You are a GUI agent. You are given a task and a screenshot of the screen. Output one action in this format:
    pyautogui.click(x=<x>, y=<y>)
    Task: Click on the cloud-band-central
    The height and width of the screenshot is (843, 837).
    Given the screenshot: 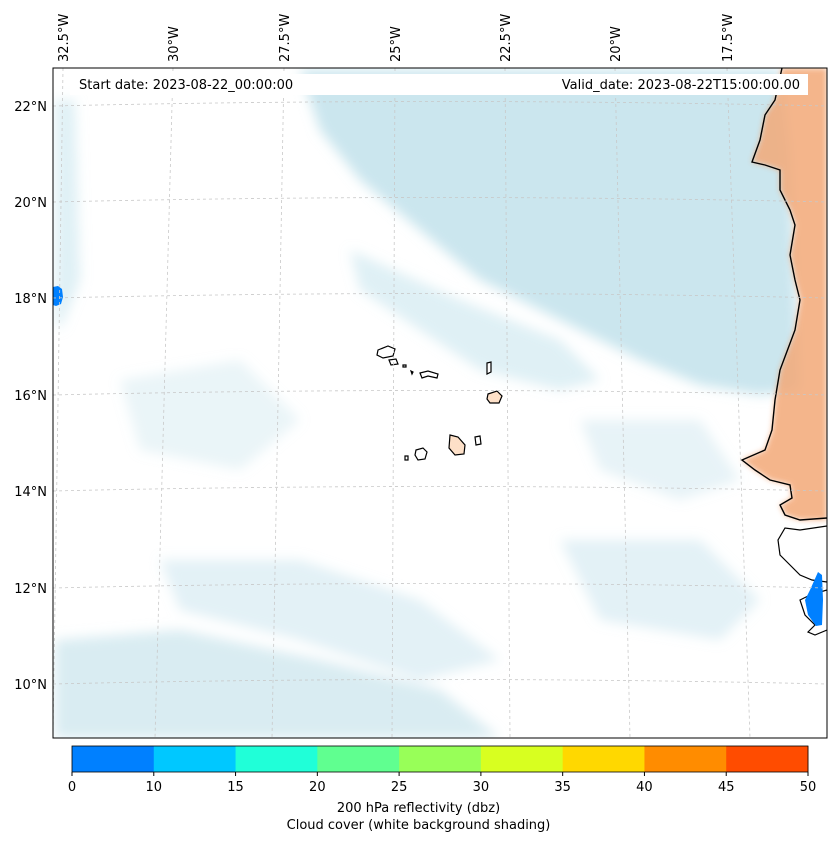 What is the action you would take?
    pyautogui.click(x=475, y=320)
    